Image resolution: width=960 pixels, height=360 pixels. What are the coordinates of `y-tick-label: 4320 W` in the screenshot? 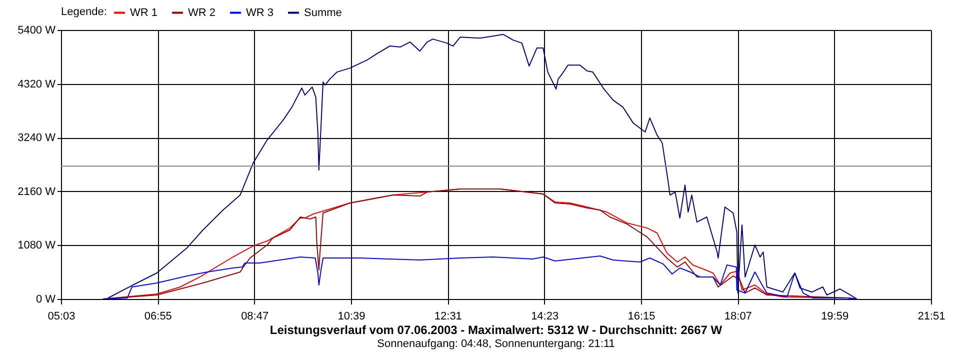 It's located at (37, 84).